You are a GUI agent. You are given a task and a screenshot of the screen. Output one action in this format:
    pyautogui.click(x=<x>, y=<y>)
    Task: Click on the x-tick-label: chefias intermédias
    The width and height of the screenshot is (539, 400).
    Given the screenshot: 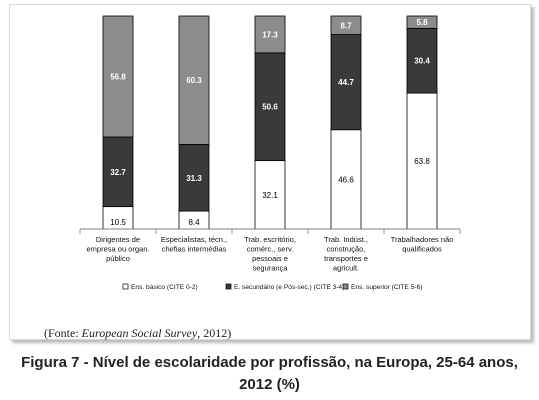 What is the action you would take?
    pyautogui.click(x=194, y=249)
    